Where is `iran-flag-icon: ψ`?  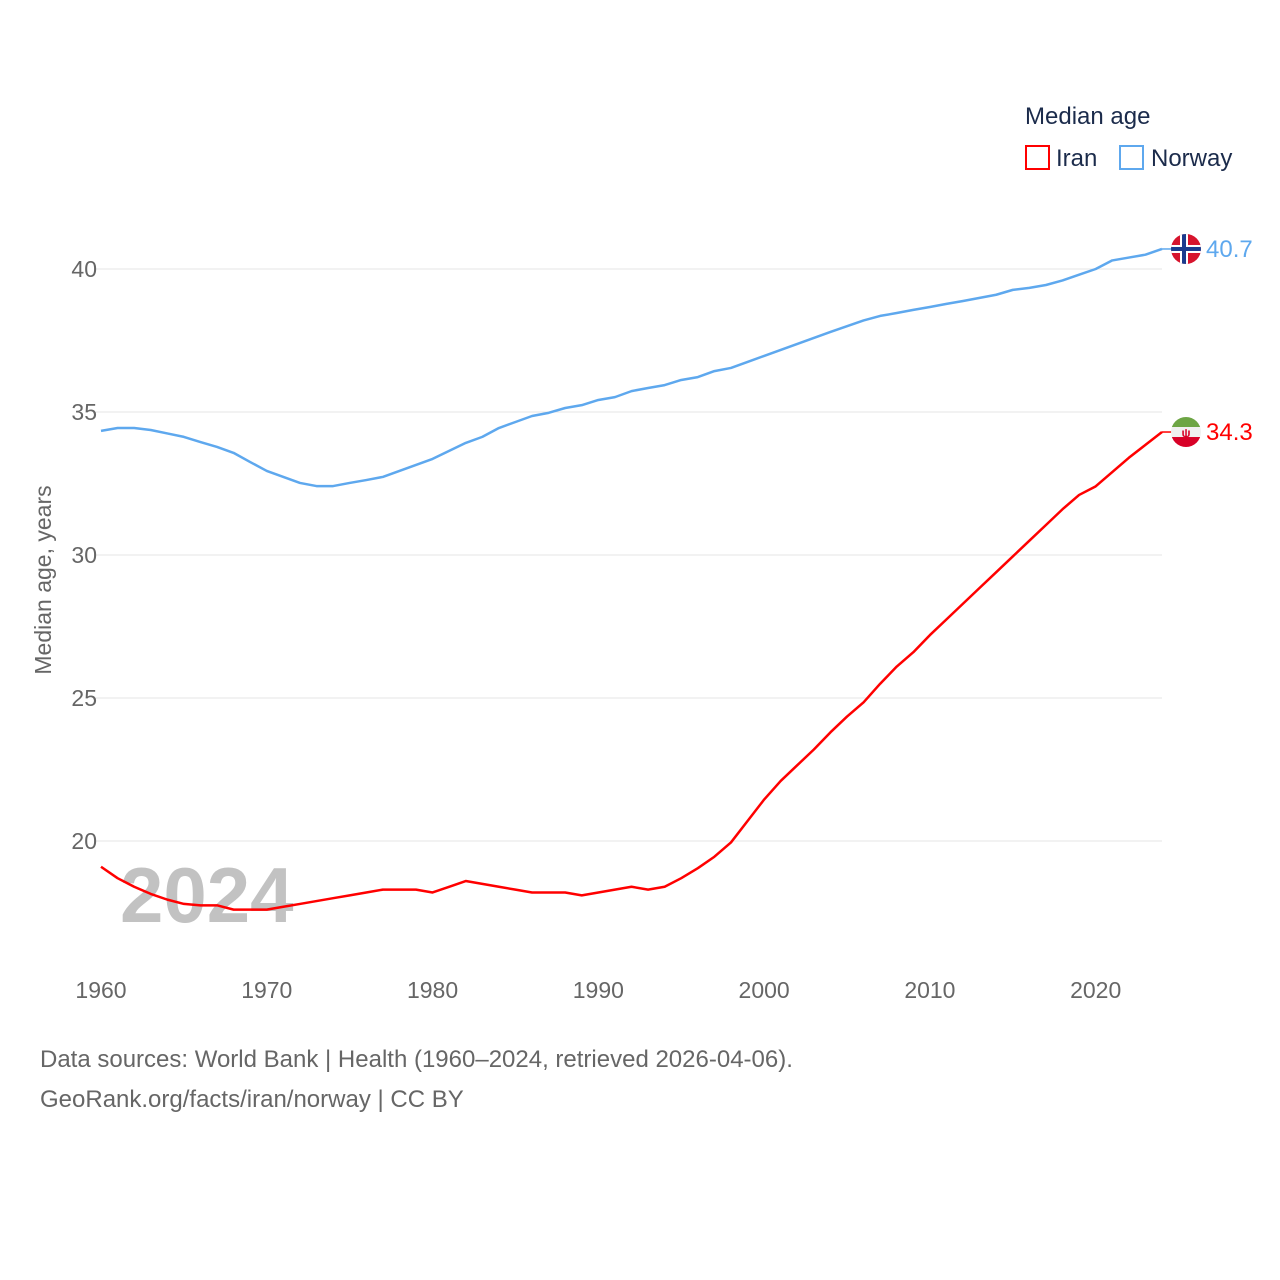
iran-flag-icon: ψ is located at coordinates (1186, 432).